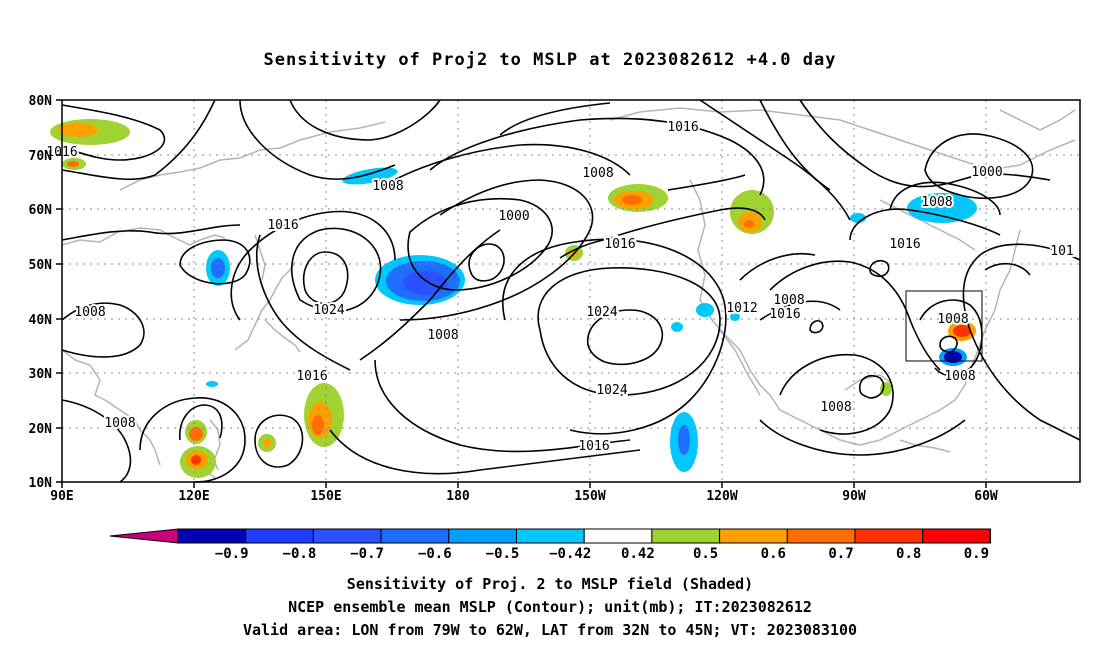 This screenshot has height=650, width=1100. What do you see at coordinates (840, 554) in the screenshot?
I see `colorbar-label: 0.7` at bounding box center [840, 554].